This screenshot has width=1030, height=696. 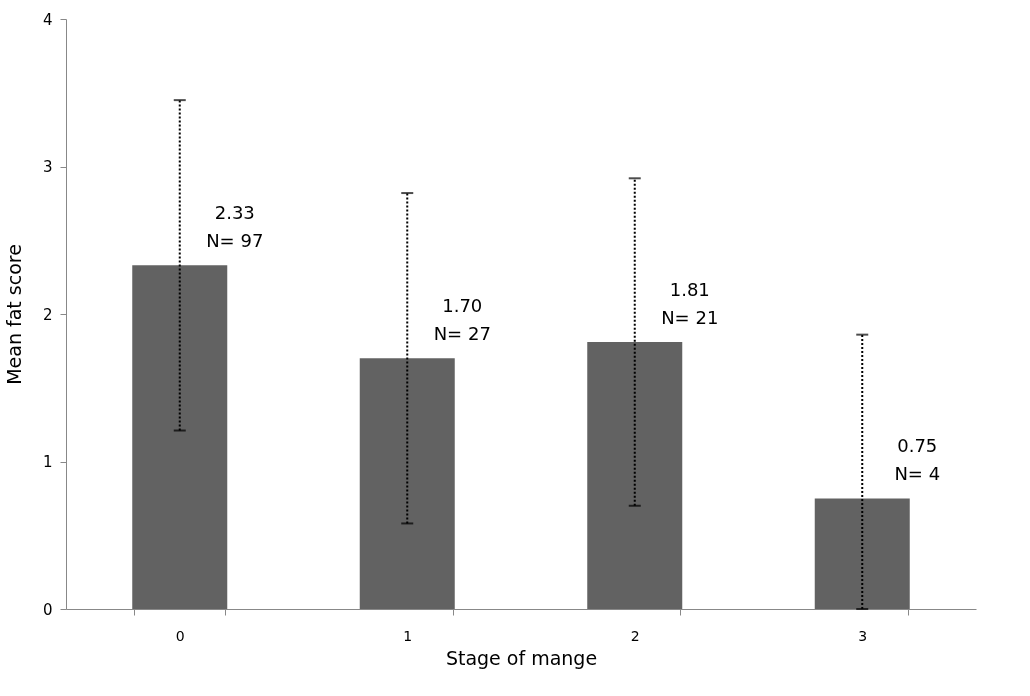 What do you see at coordinates (47, 167) in the screenshot?
I see `y-tick-label: 3` at bounding box center [47, 167].